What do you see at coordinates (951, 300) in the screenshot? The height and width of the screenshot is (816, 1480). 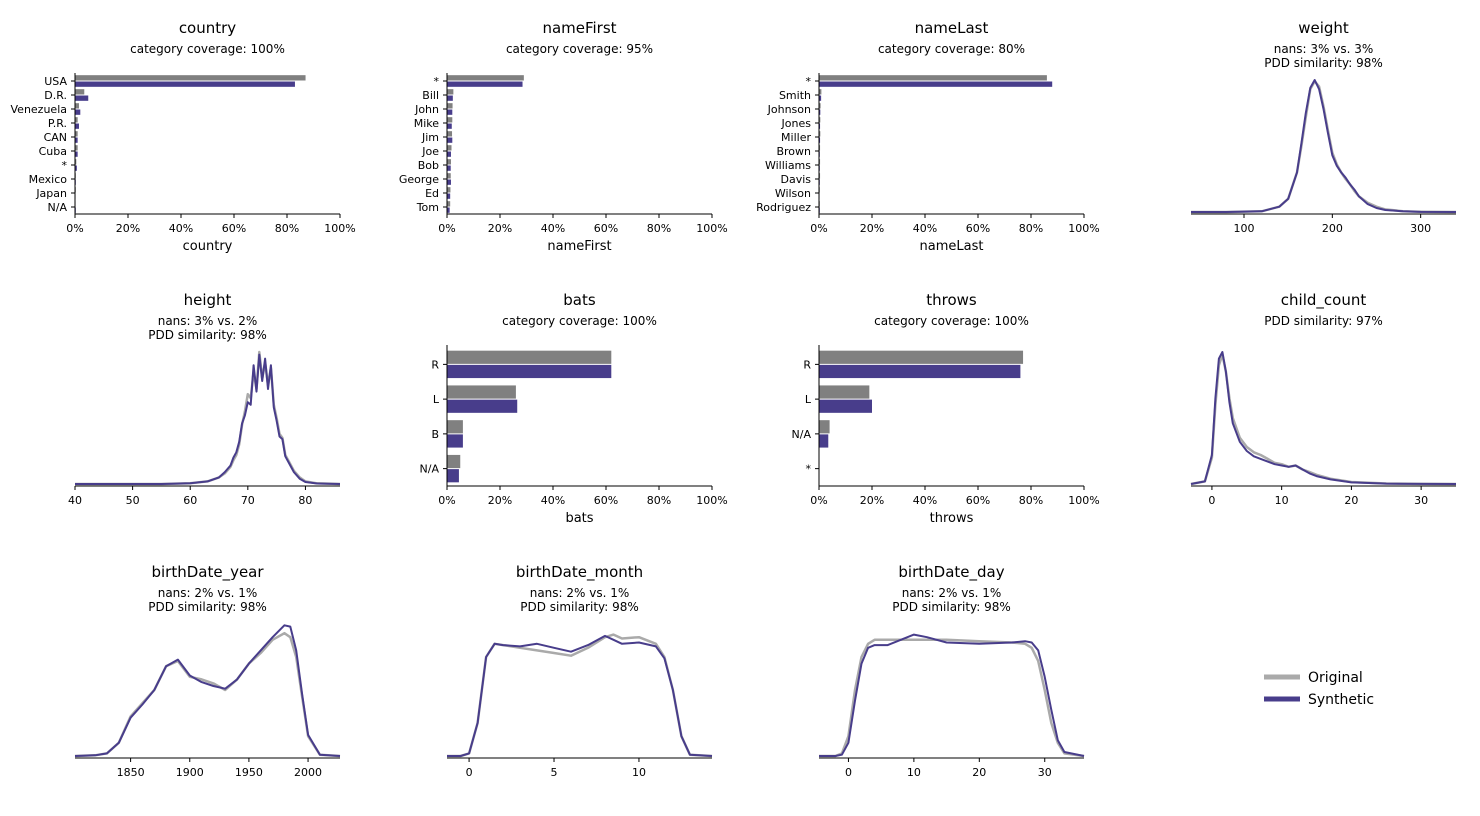 I see `panel-title: throws` at bounding box center [951, 300].